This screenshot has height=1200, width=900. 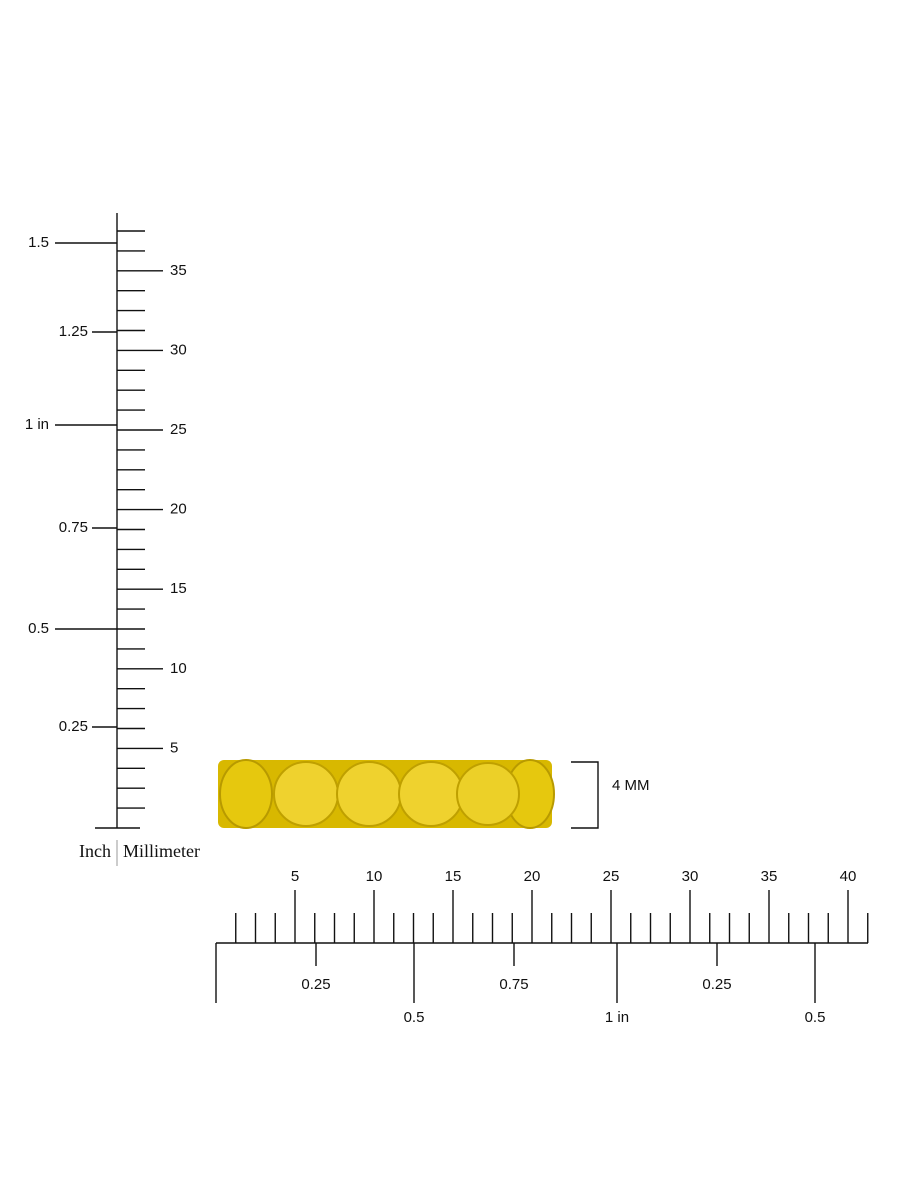 What do you see at coordinates (161, 851) in the screenshot?
I see `mm-unit: Millimeter` at bounding box center [161, 851].